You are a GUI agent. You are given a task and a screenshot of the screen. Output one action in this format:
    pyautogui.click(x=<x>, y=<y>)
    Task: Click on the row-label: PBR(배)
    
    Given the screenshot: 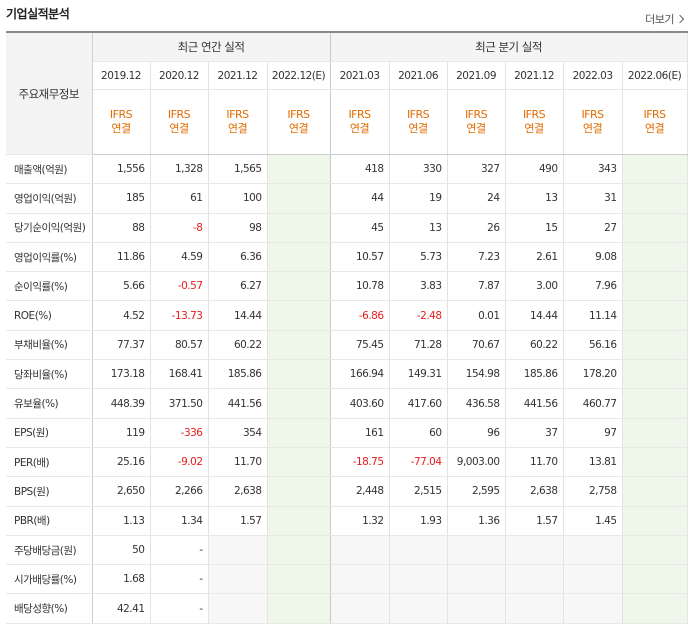 What is the action you would take?
    pyautogui.click(x=49, y=521)
    